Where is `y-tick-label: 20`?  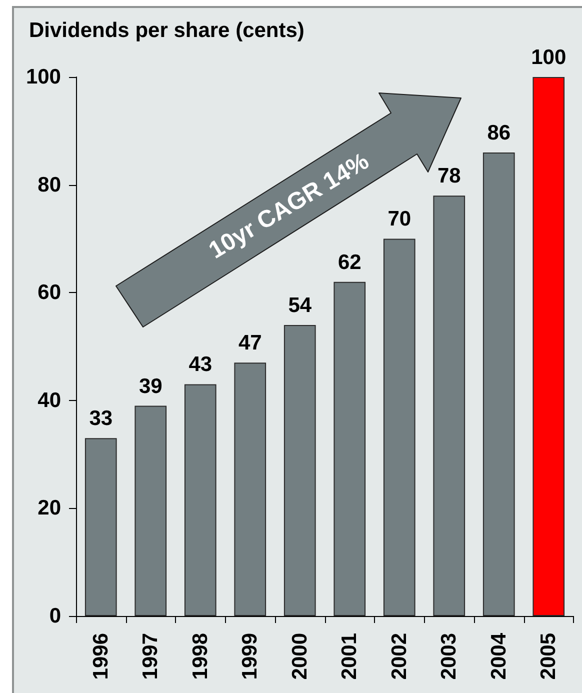
y-tick-label: 20 is located at coordinates (49, 508).